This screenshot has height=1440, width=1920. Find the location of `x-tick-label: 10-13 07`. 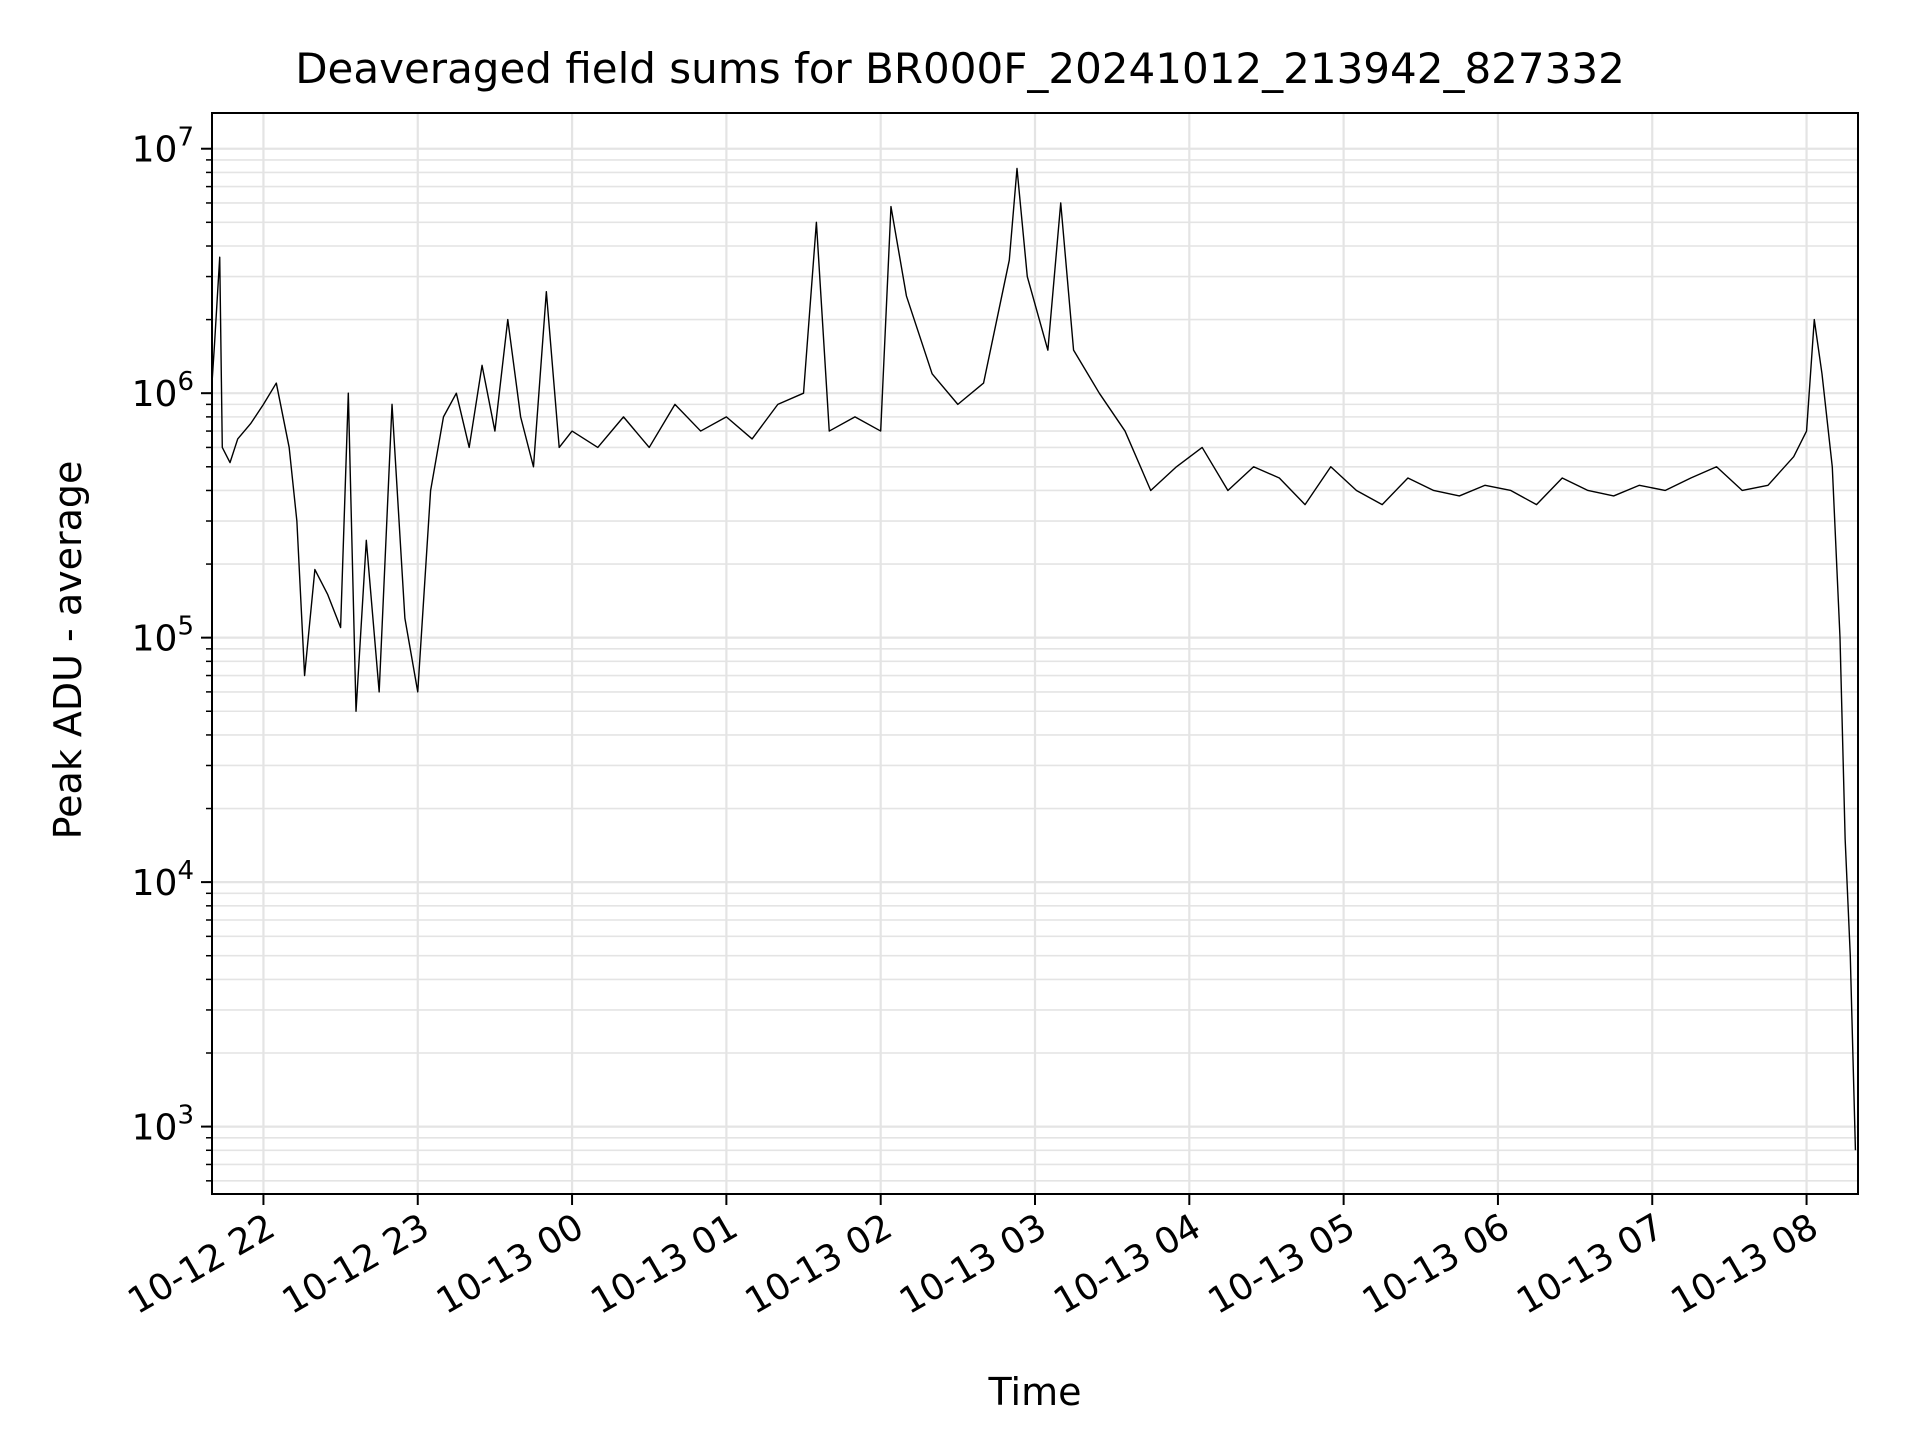

x-tick-label: 10-13 07 is located at coordinates (1590, 1264).